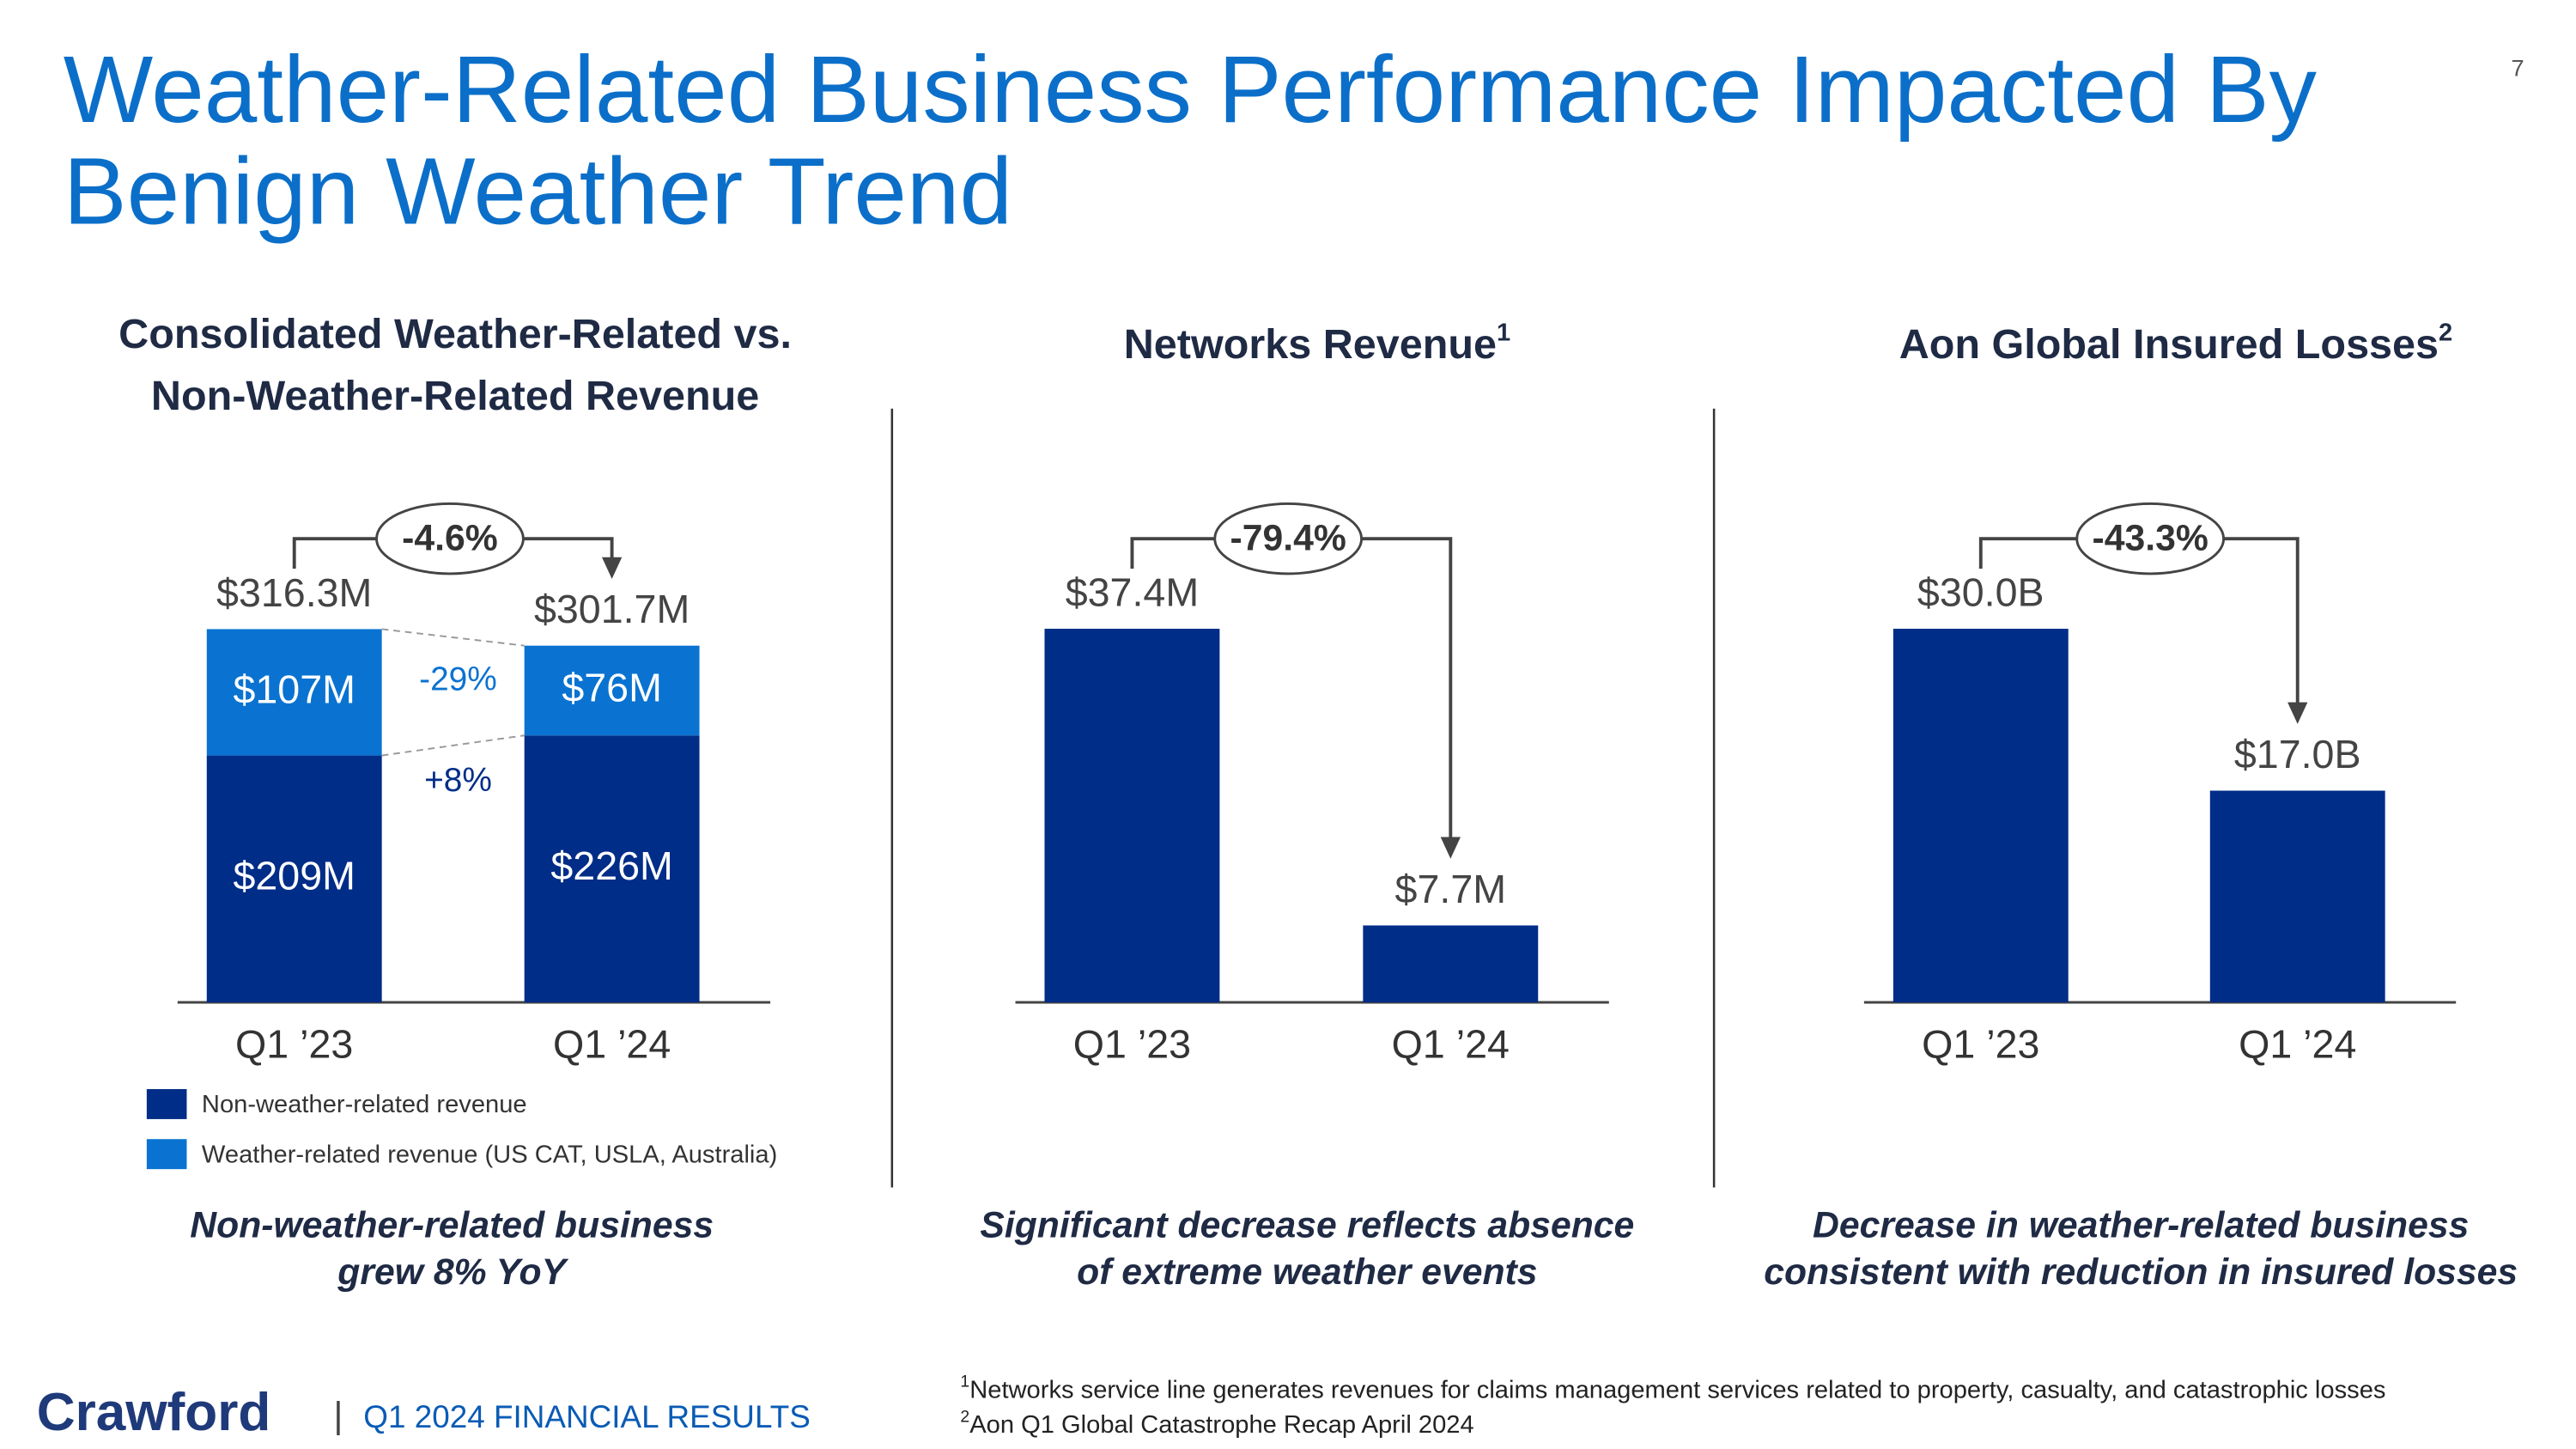 The width and height of the screenshot is (2576, 1449). Describe the element at coordinates (1981, 592) in the screenshot. I see `value-label: $30.0B` at that location.